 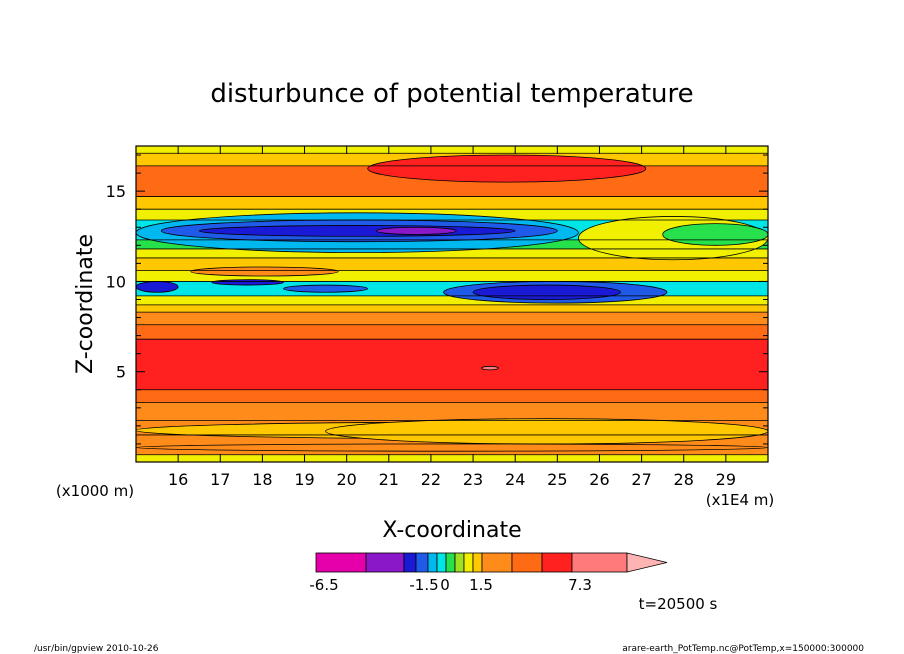 I want to click on y-tick-label-1: 10, so click(x=116, y=281).